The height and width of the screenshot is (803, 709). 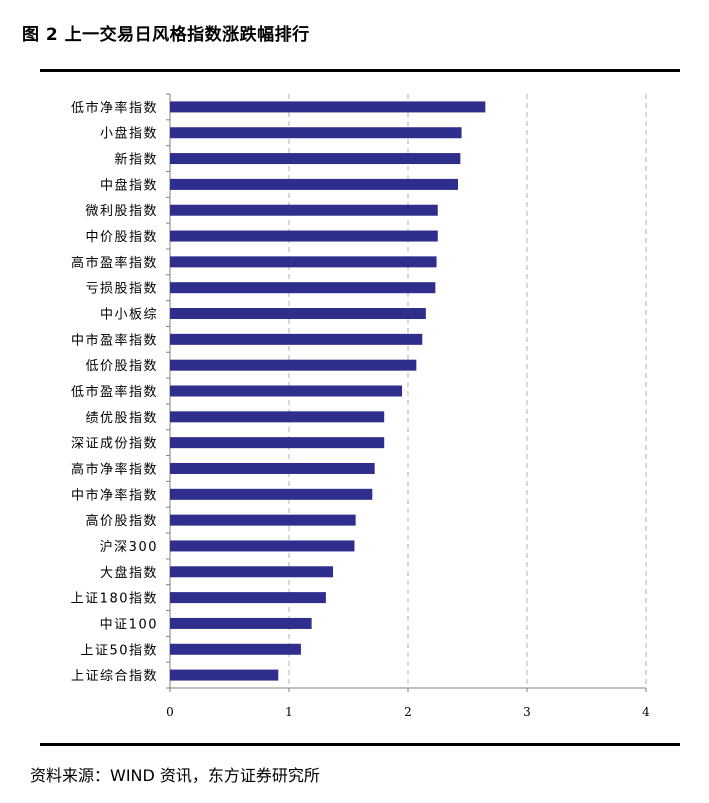 What do you see at coordinates (408, 712) in the screenshot?
I see `x-tick-label: 2` at bounding box center [408, 712].